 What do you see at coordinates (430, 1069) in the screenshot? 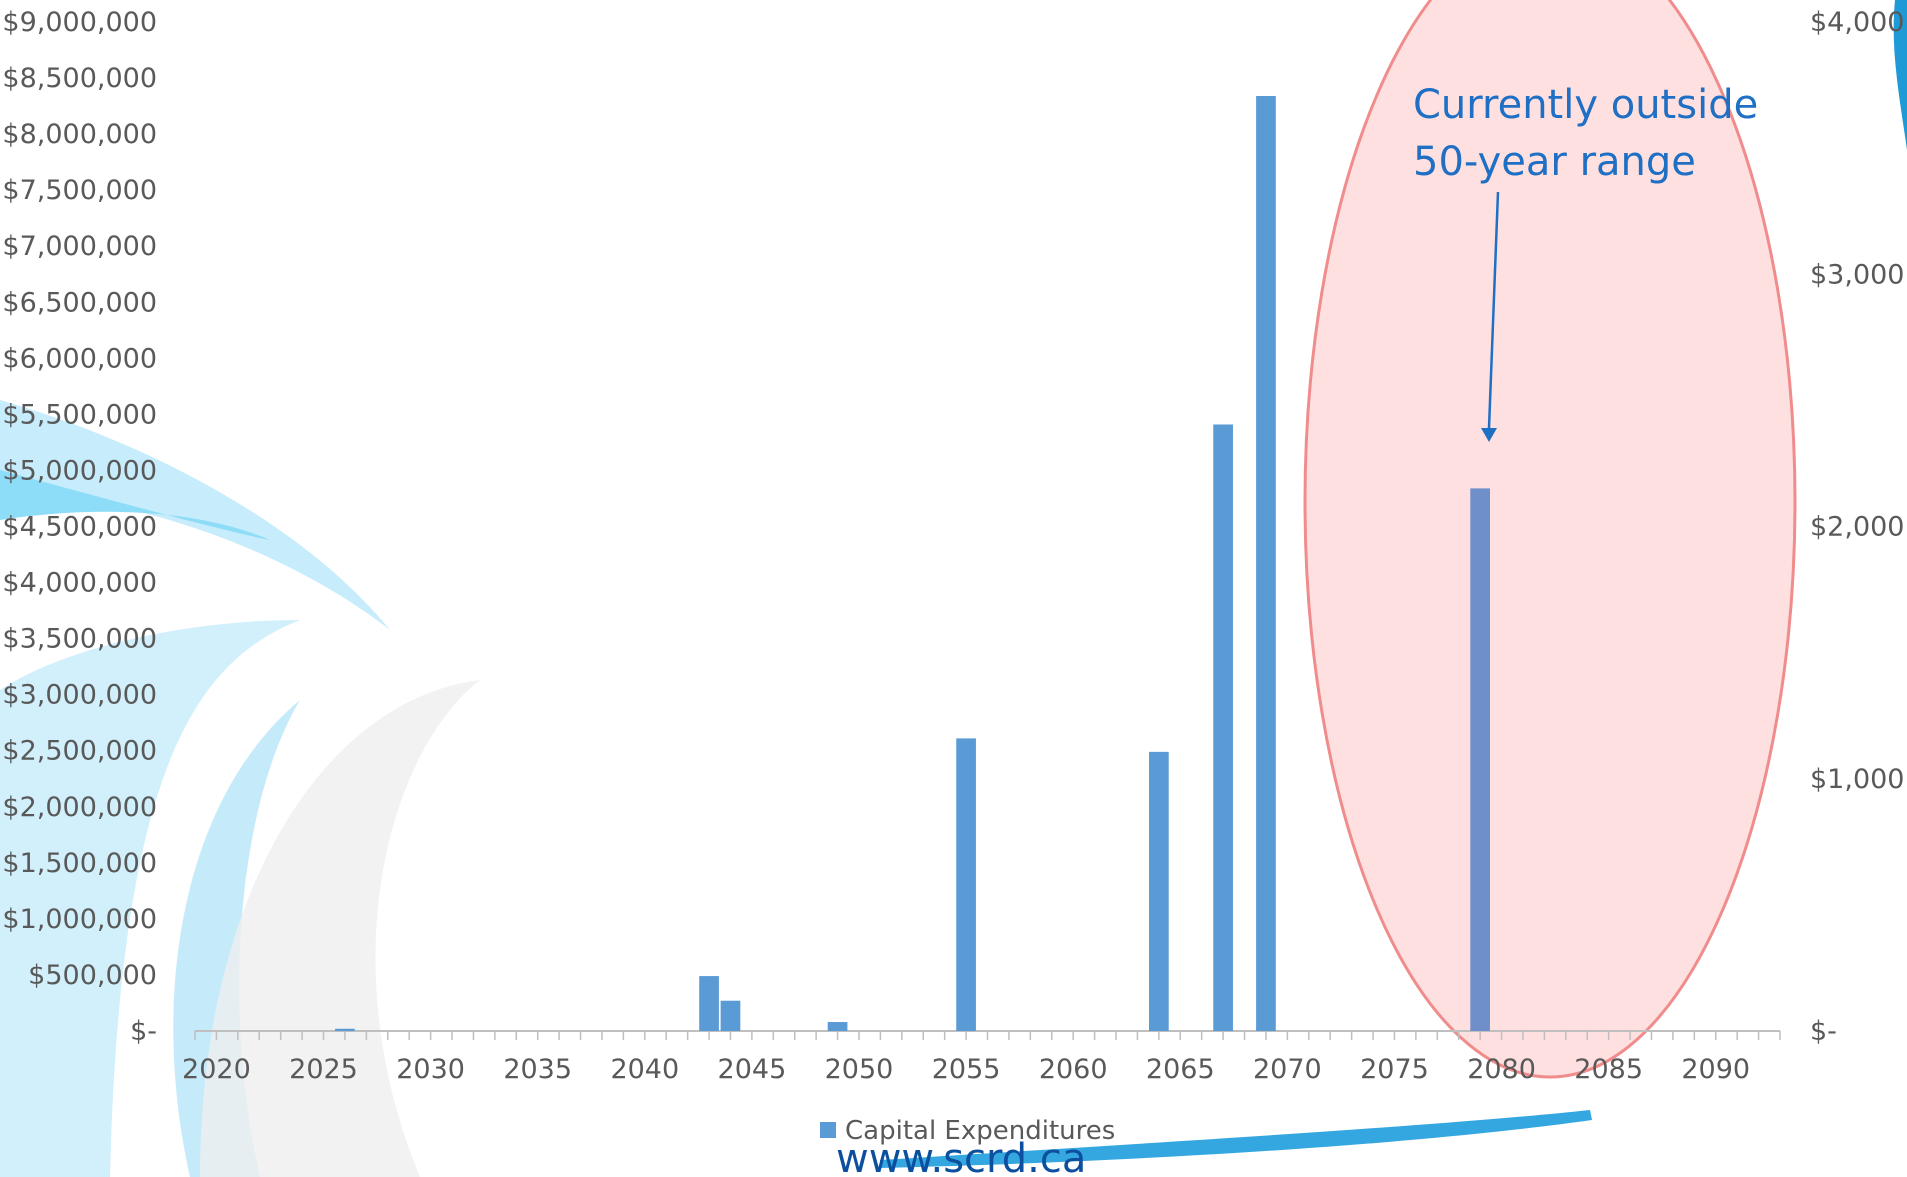
I see `x-tick-label: 2030` at bounding box center [430, 1069].